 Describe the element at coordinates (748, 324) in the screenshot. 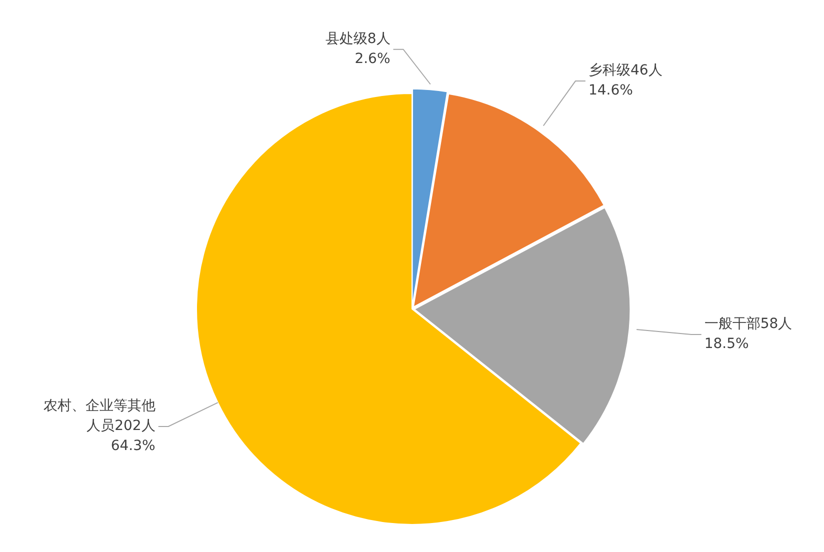

I see `slice-label: 一般干部58人` at that location.